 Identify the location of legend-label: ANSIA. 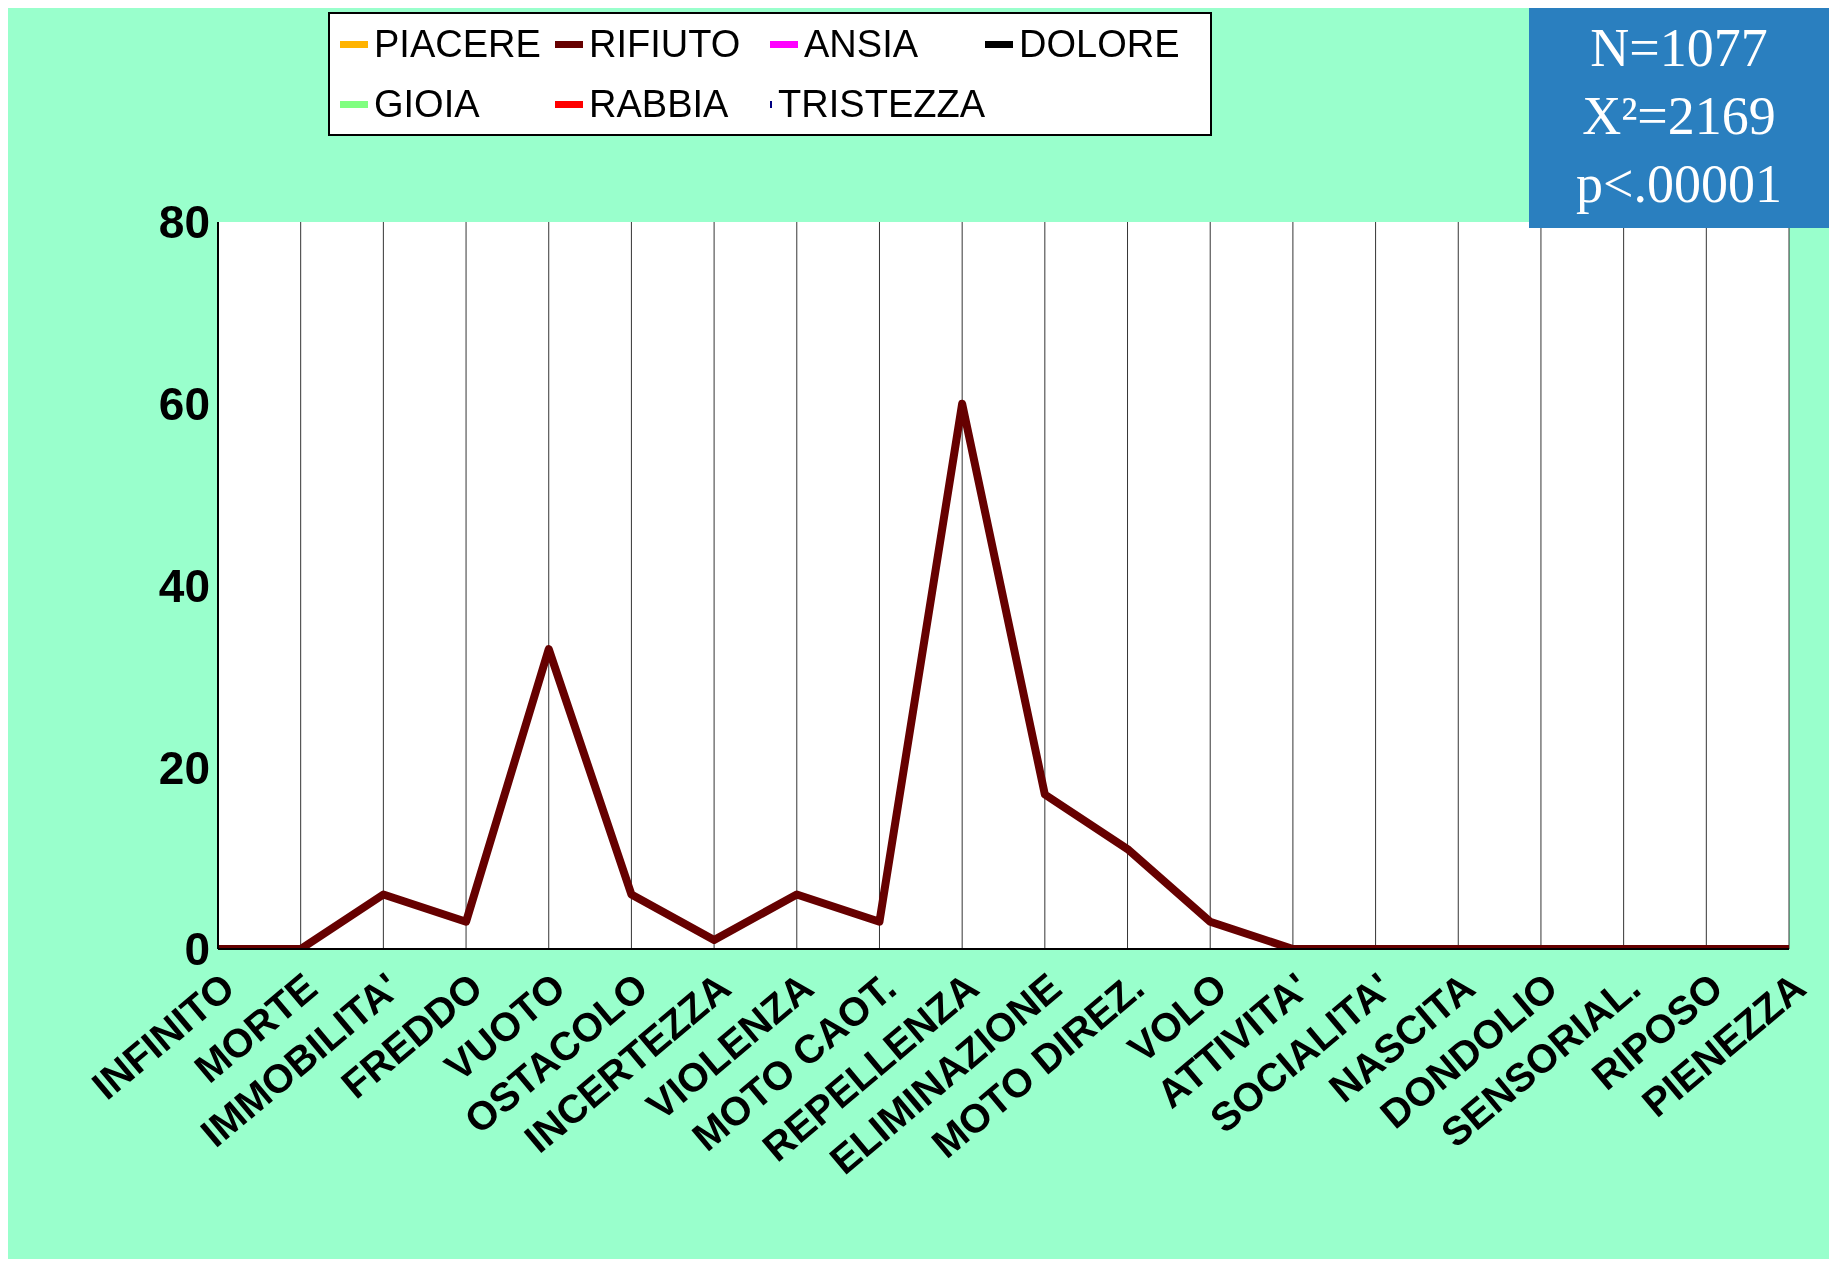
(861, 44).